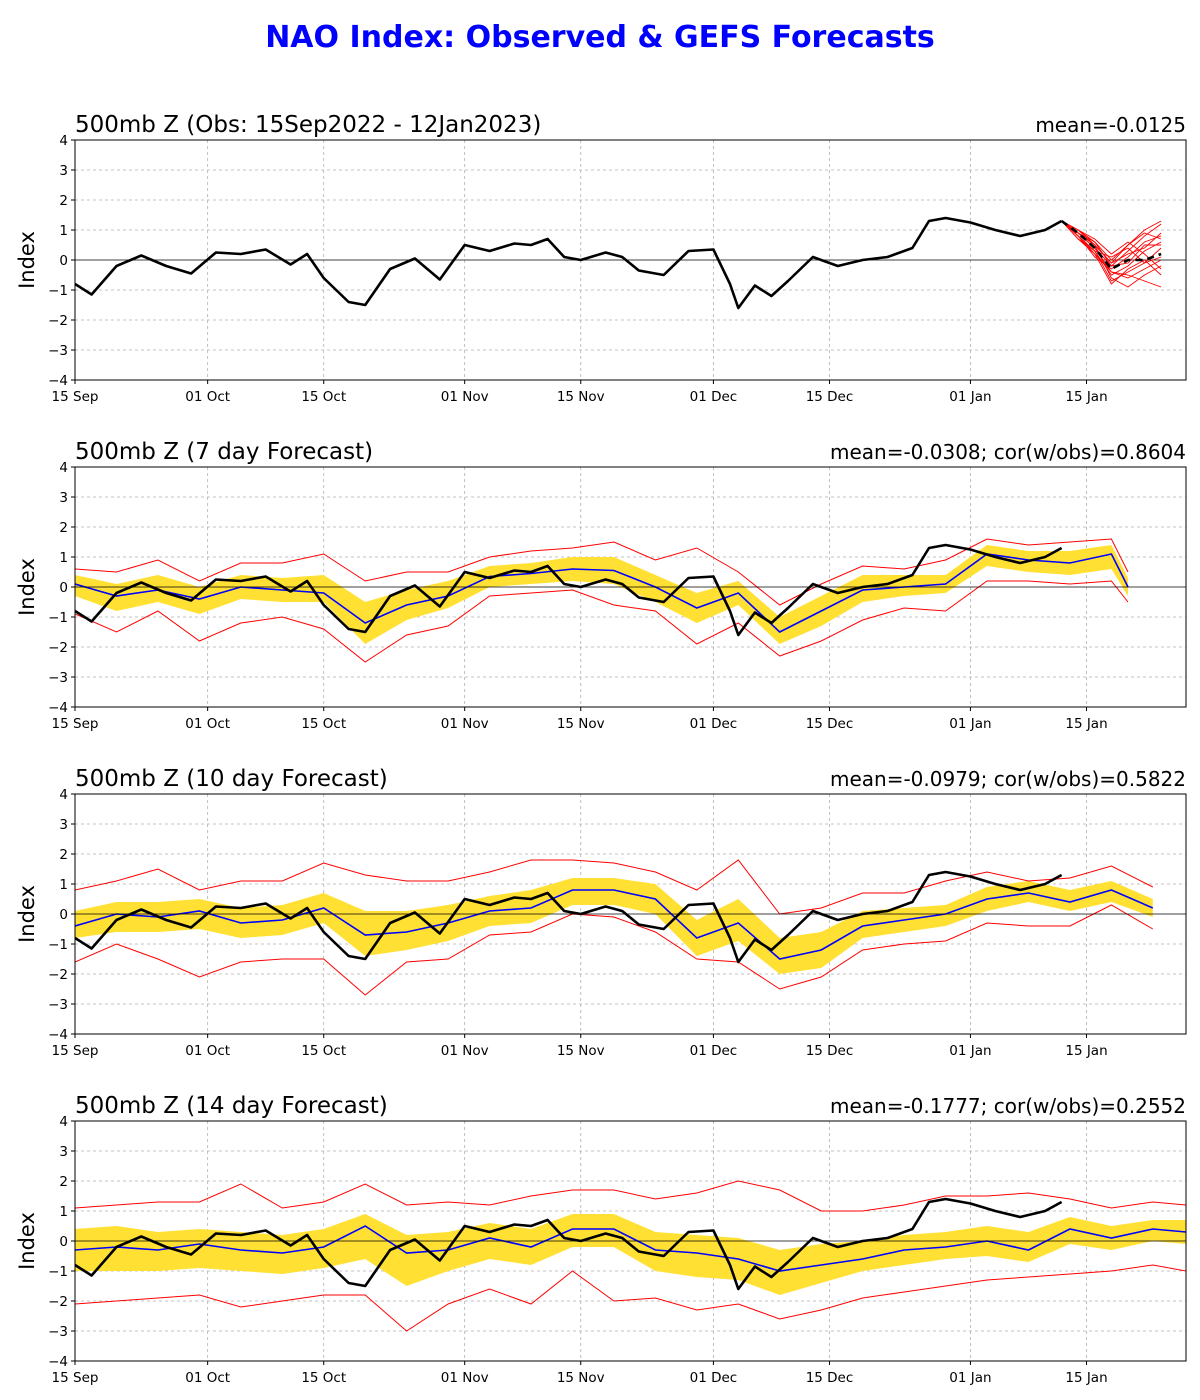 This screenshot has height=1400, width=1200. I want to click on main-title: NAO Index: Observed & GEFS Forecasts, so click(600, 37).